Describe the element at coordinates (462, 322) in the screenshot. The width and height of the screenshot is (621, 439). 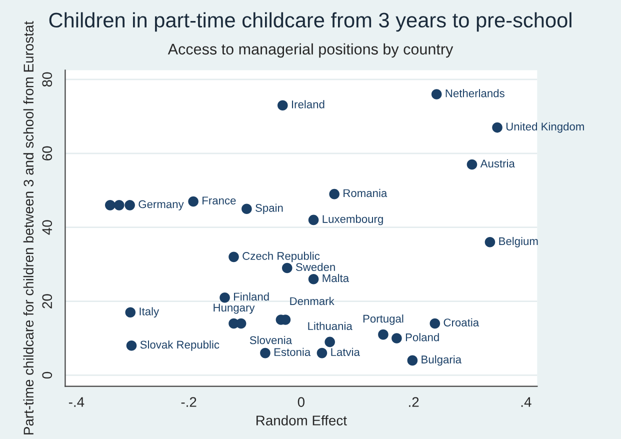
I see `data-label: Croatia` at that location.